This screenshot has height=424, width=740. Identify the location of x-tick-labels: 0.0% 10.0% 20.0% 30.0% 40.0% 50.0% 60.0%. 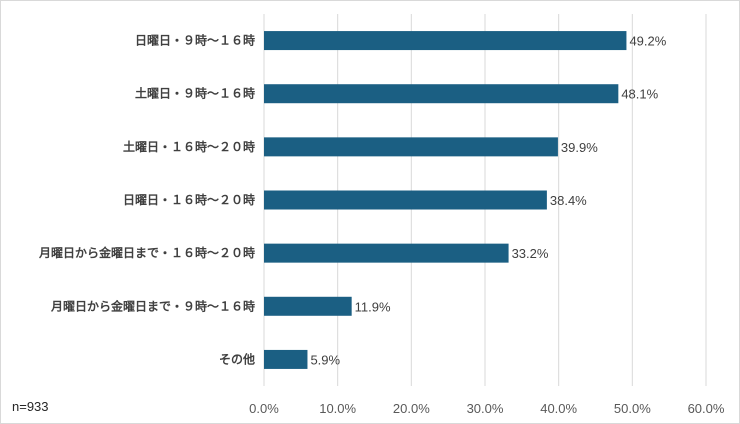
(487, 408).